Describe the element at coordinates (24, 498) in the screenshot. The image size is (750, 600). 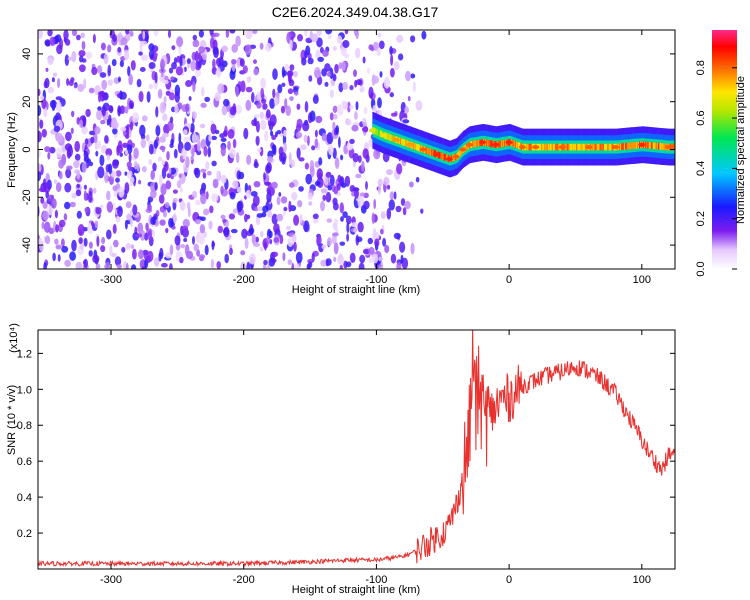
I see `y-tick-label: 0.4` at that location.